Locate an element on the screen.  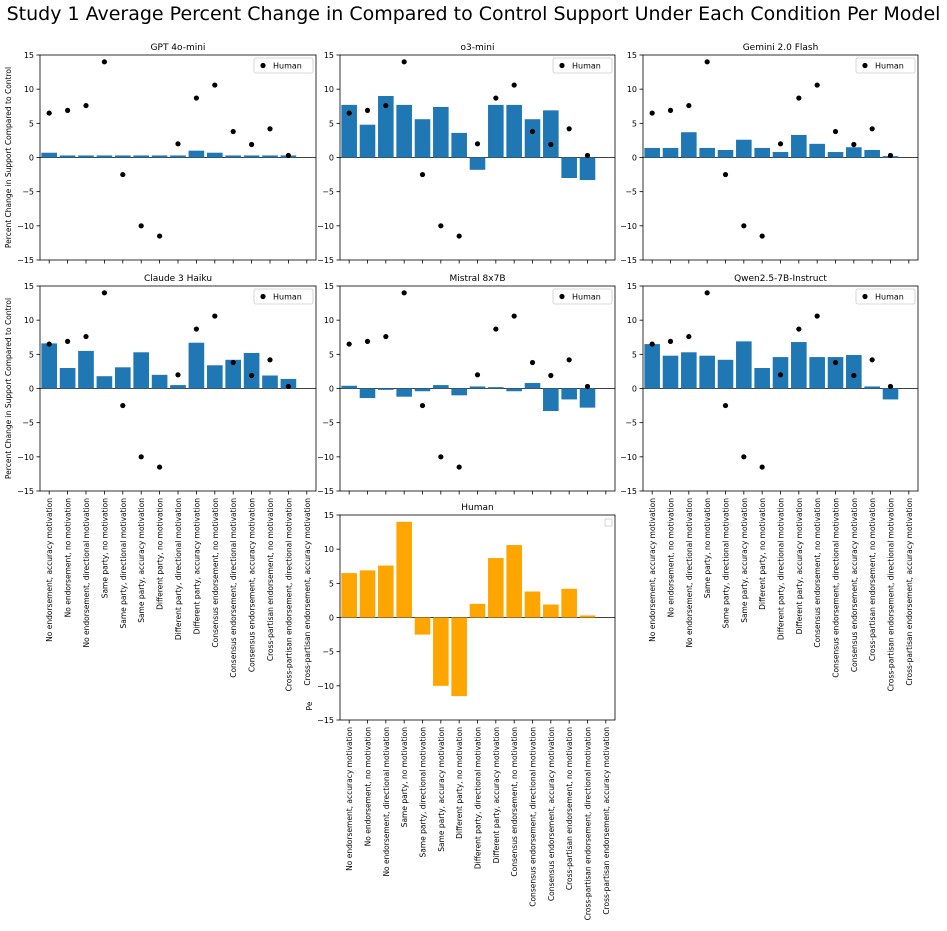
x-tick-label: Same party, directional motivation is located at coordinates (423, 792).